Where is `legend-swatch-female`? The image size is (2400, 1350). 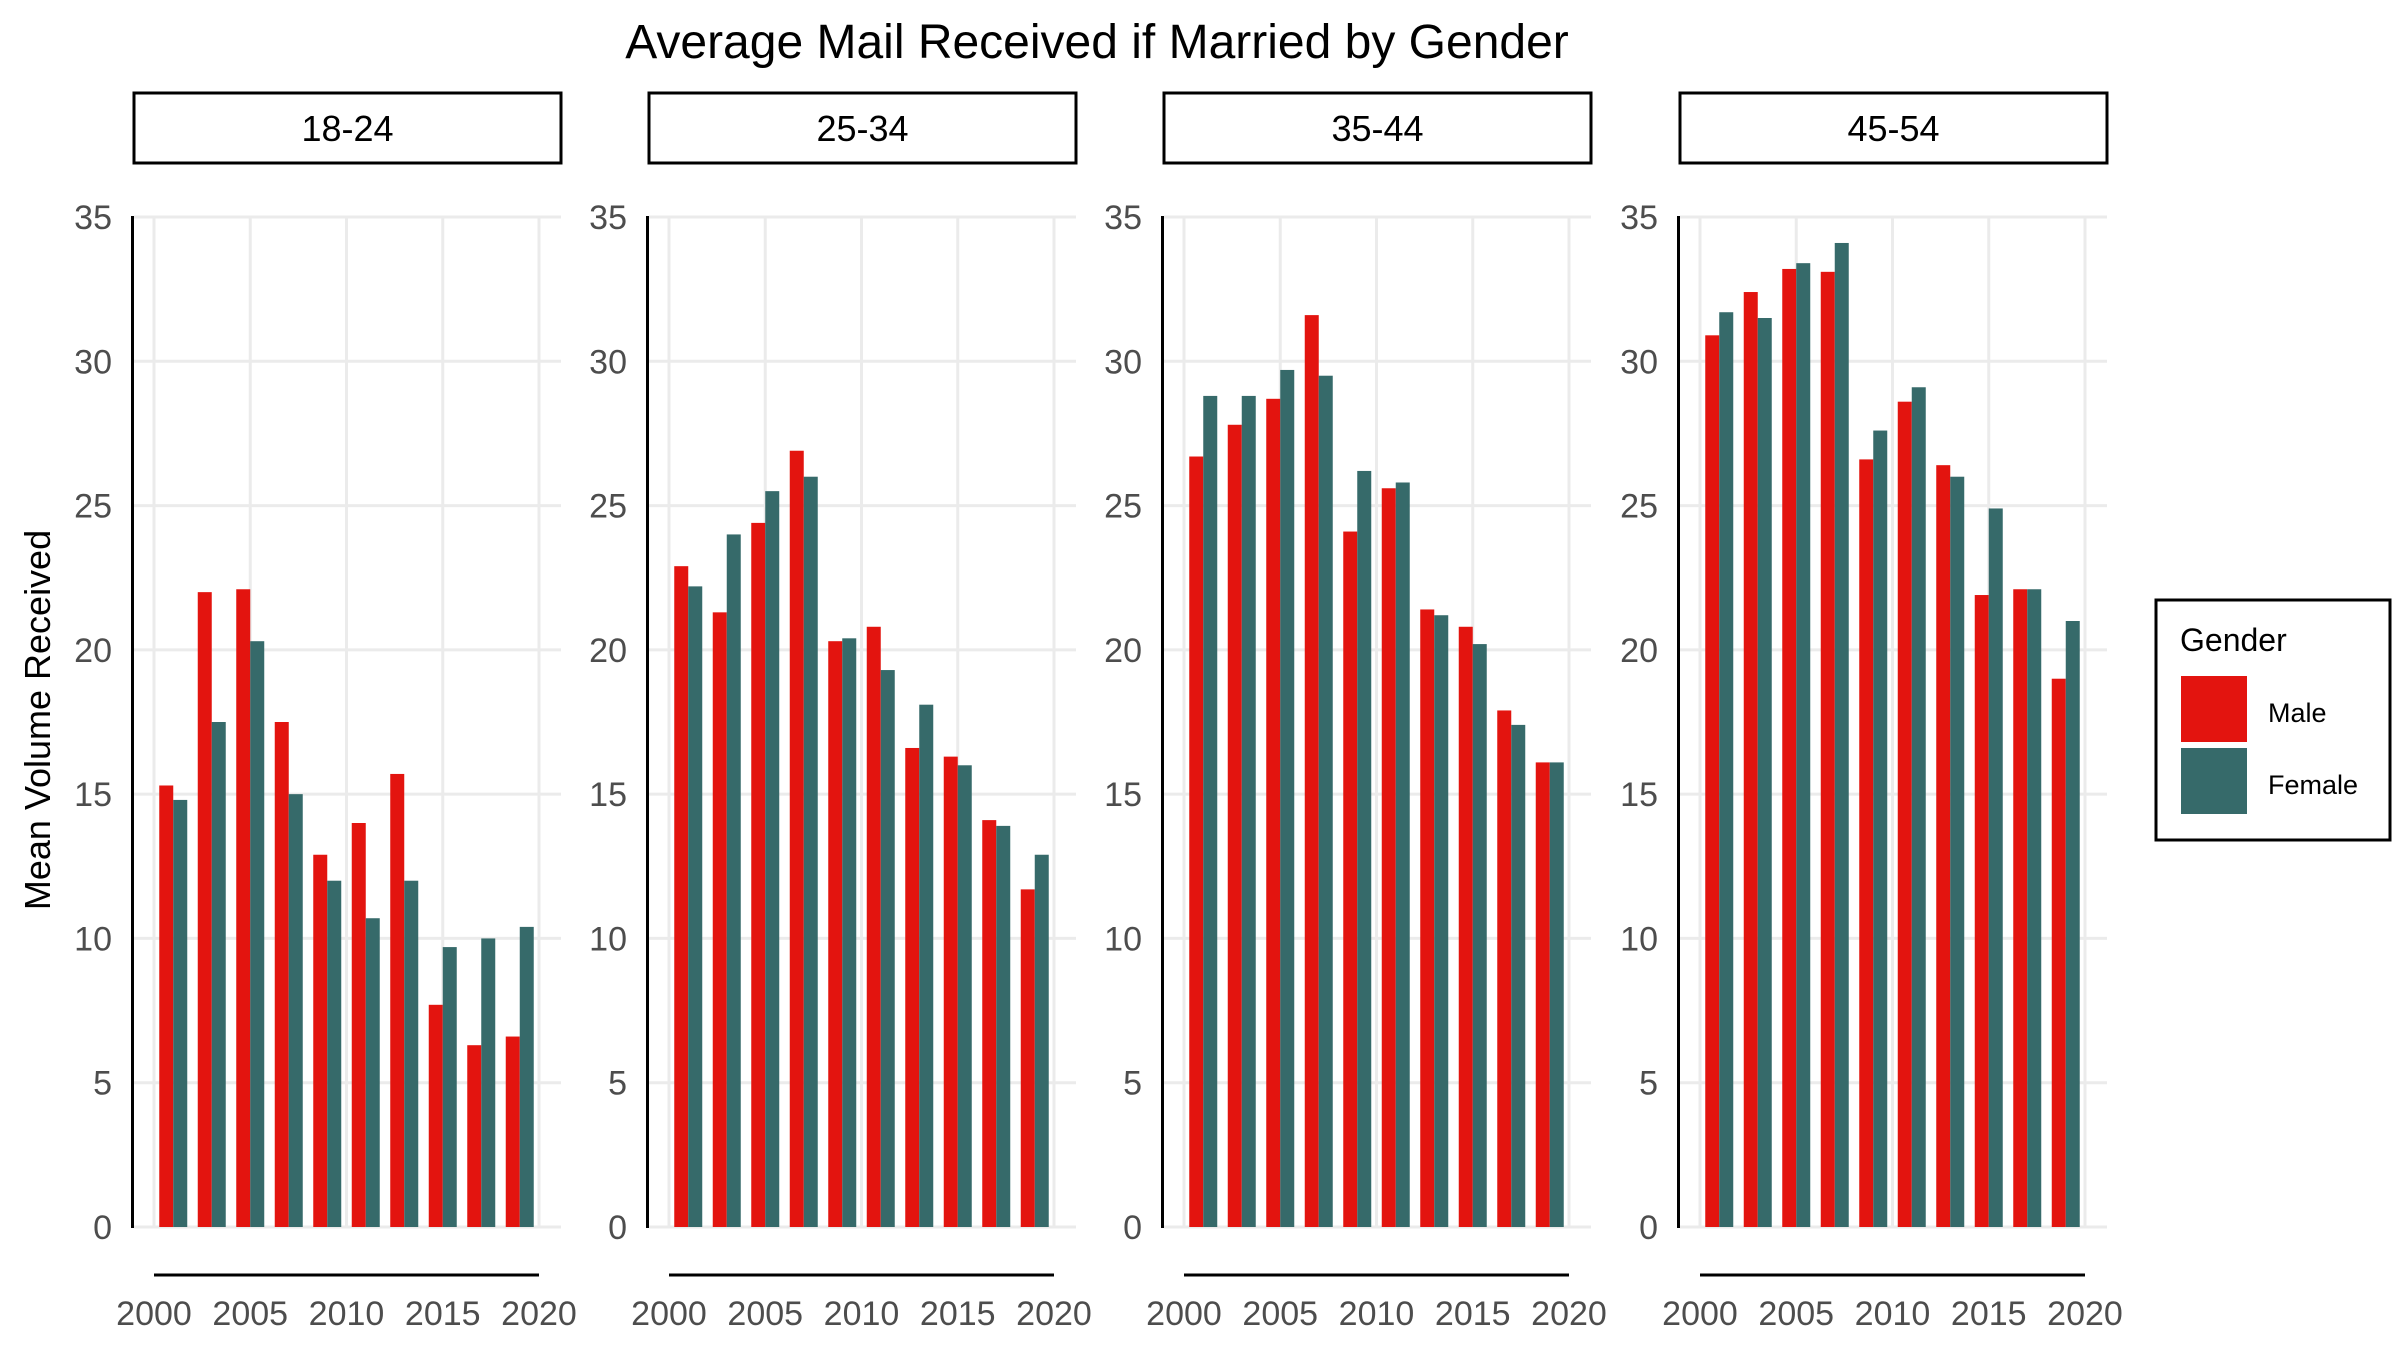 legend-swatch-female is located at coordinates (2214, 781).